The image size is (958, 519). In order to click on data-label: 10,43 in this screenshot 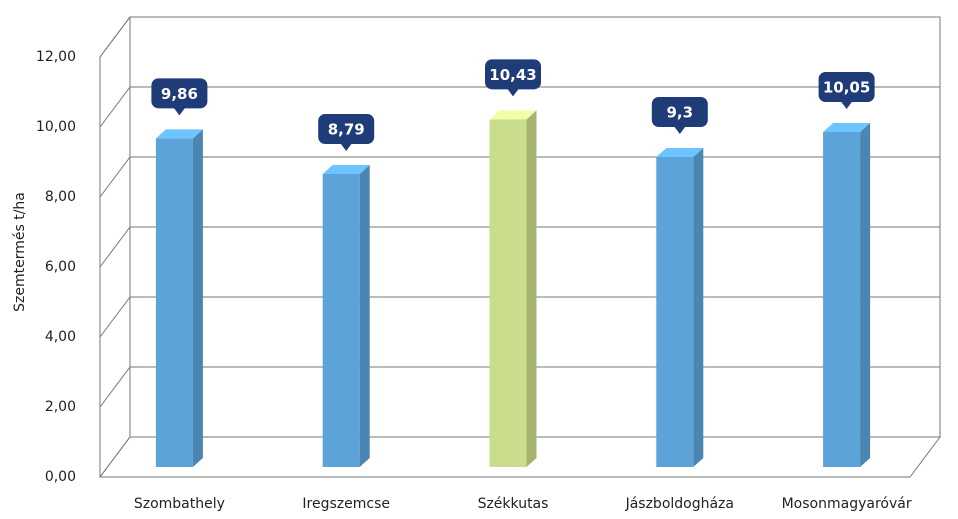, I will do `click(512, 75)`.